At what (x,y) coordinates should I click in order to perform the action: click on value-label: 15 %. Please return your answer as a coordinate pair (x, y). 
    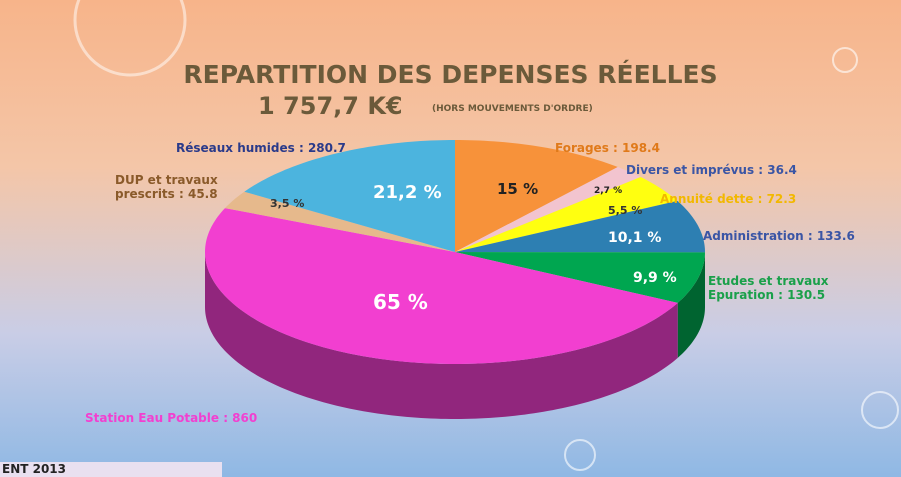
    Looking at the image, I should click on (518, 189).